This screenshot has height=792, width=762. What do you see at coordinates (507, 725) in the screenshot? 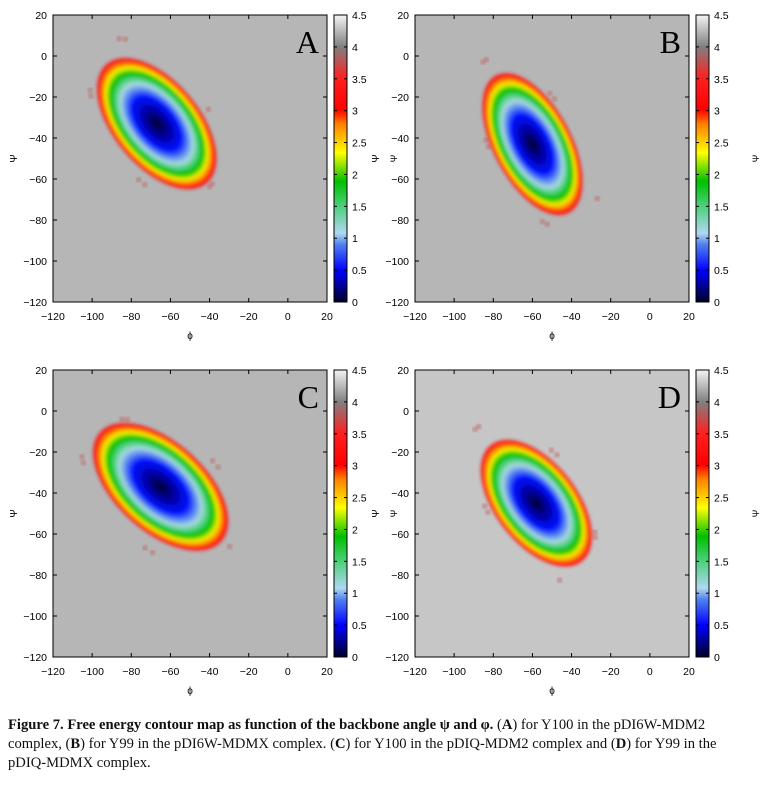
I see `caption-segment: A` at bounding box center [507, 725].